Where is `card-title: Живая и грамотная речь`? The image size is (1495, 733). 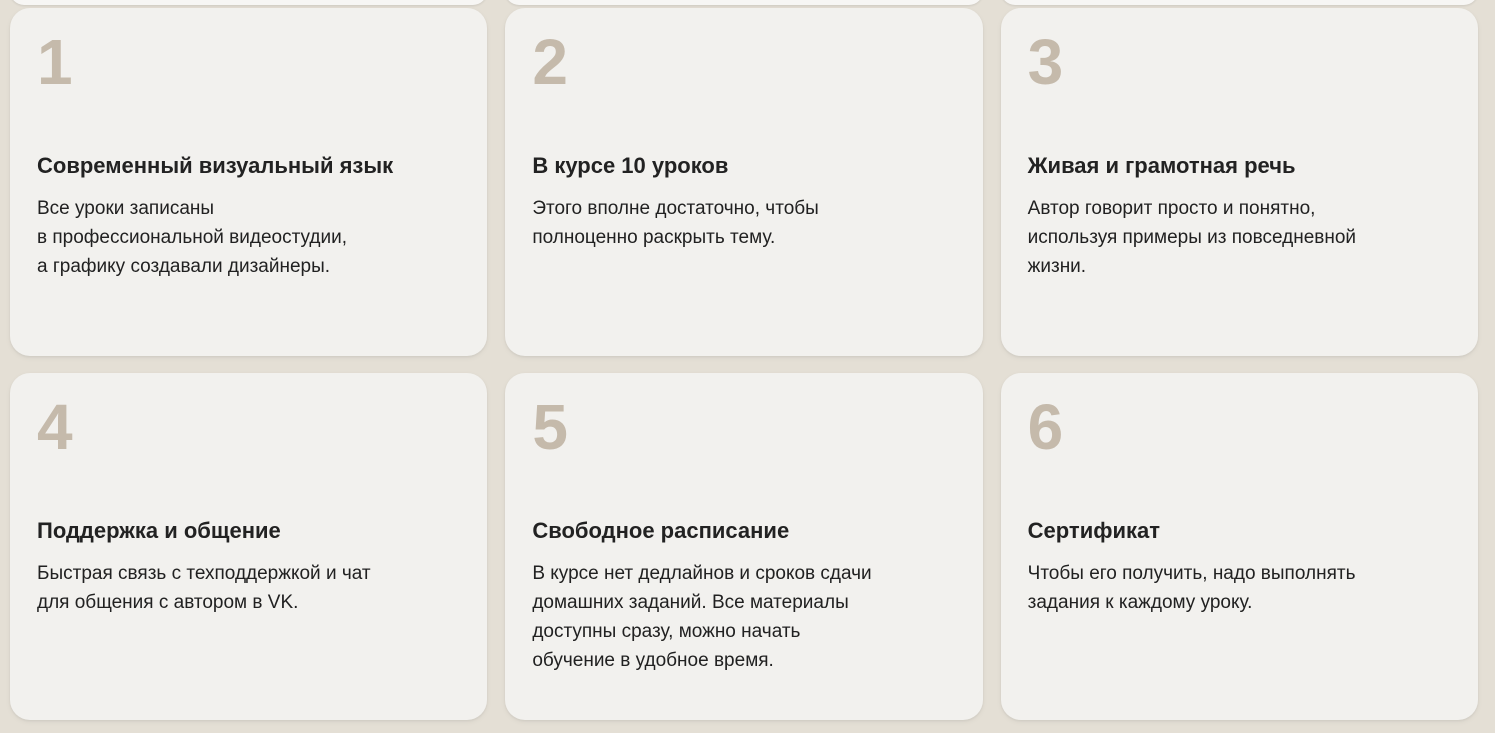
card-title: Живая и грамотная речь is located at coordinates (1161, 165).